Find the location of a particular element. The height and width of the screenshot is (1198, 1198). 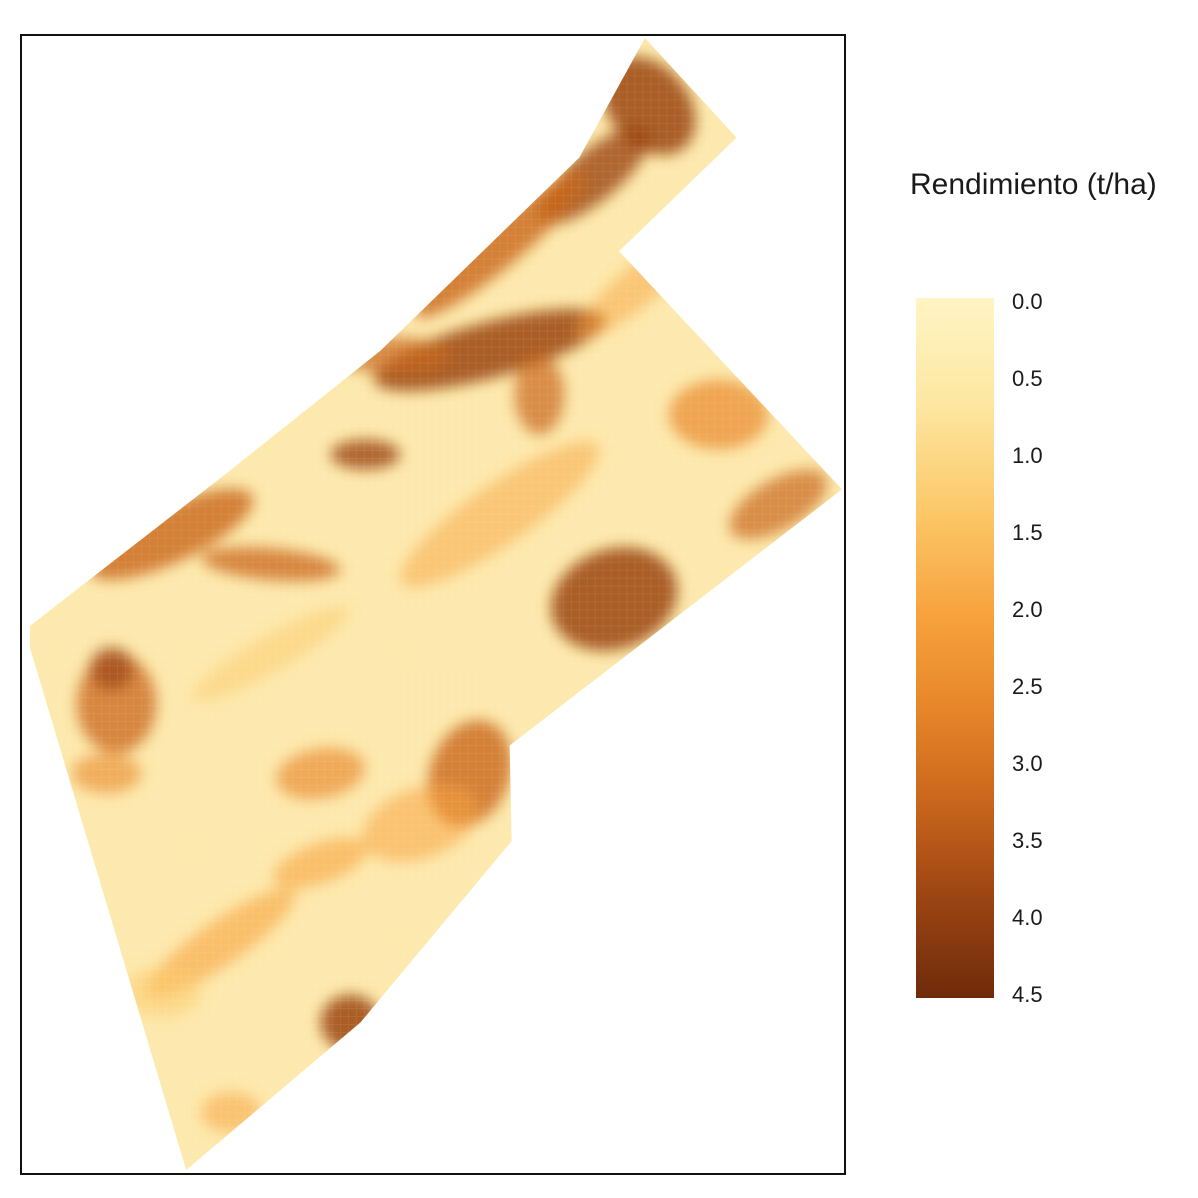

legend-tick-label: 1.5 is located at coordinates (1027, 532).